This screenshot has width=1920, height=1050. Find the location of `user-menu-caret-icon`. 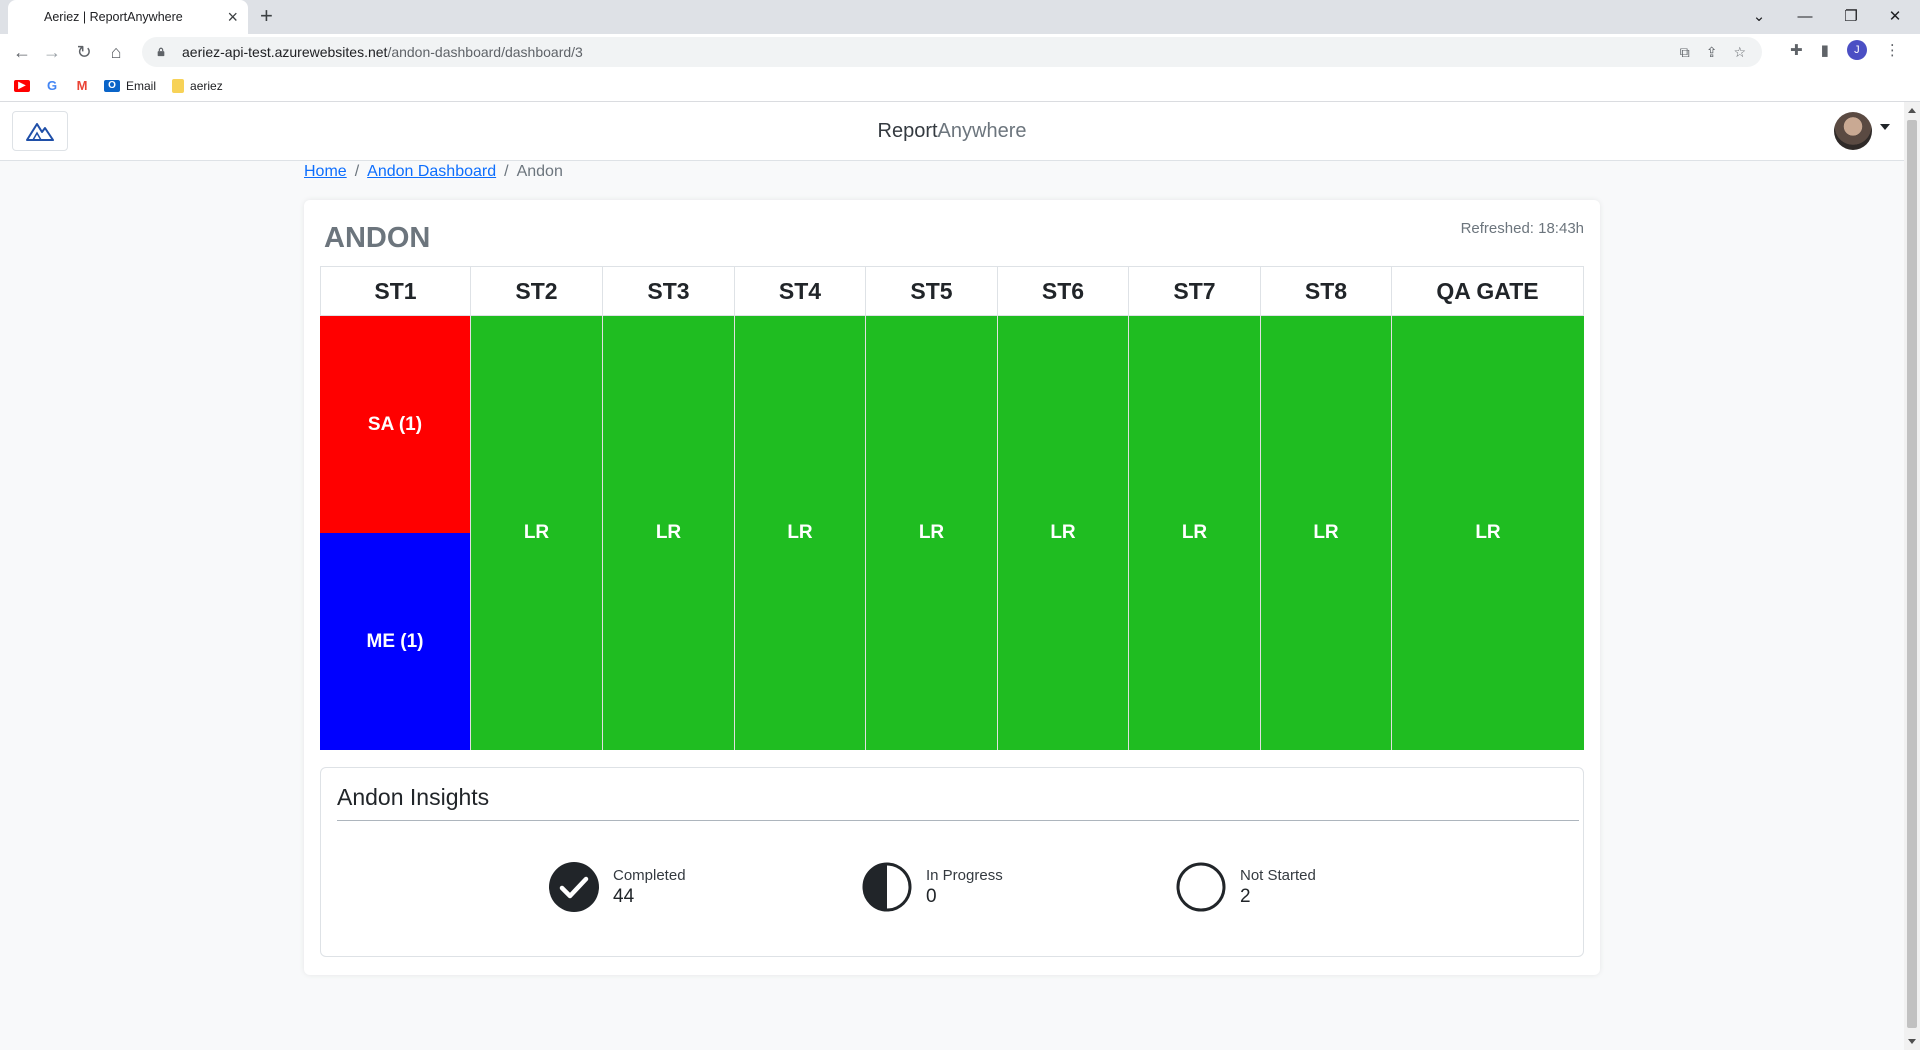

user-menu-caret-icon is located at coordinates (1885, 127).